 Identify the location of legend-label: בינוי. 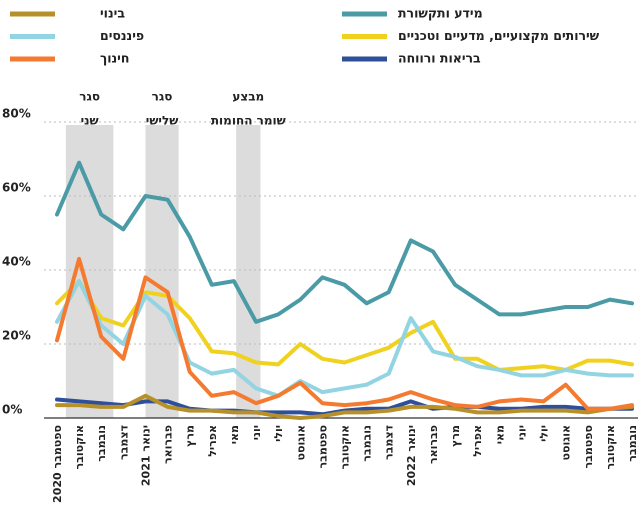
(112, 13).